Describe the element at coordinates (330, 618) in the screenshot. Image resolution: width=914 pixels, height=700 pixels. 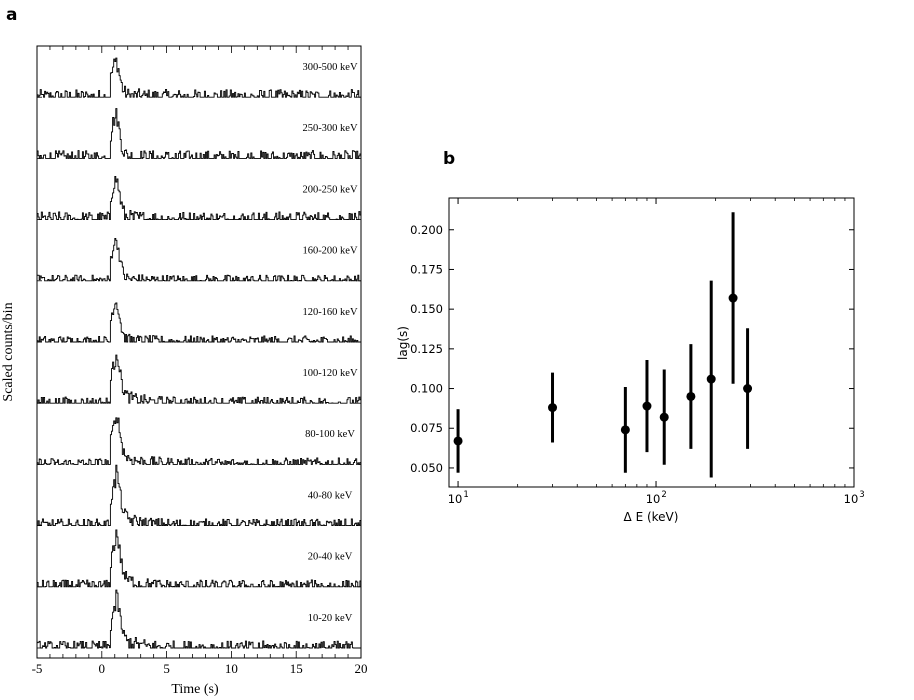
I see `band-label: 10-20 keV` at that location.